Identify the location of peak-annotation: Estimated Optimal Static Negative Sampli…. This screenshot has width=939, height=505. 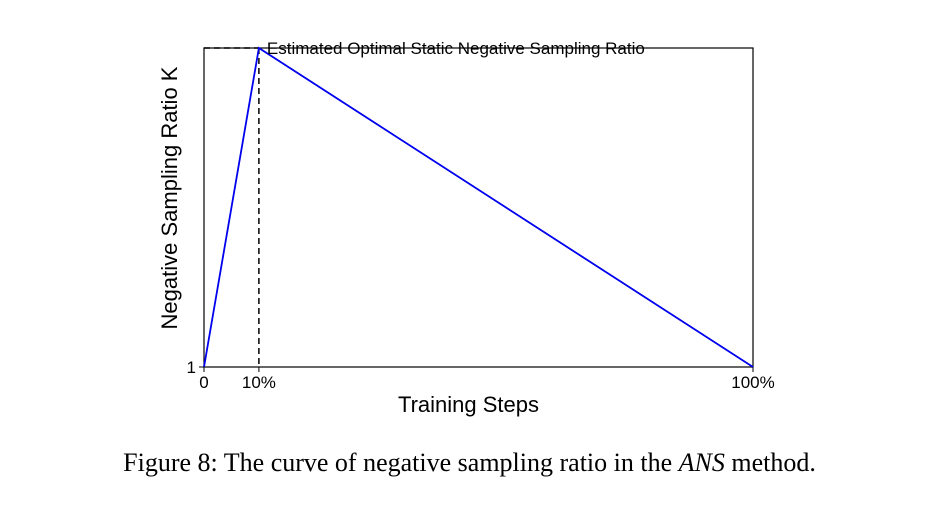
(456, 48).